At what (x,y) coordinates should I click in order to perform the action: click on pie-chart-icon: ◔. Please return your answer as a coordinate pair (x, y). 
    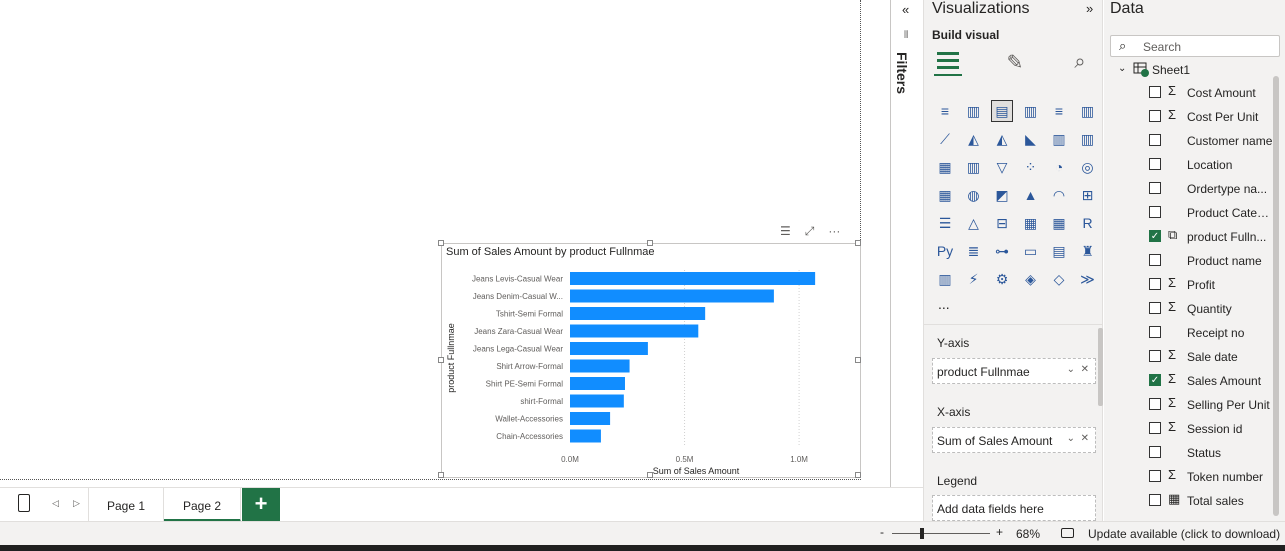
    Looking at the image, I should click on (1059, 167).